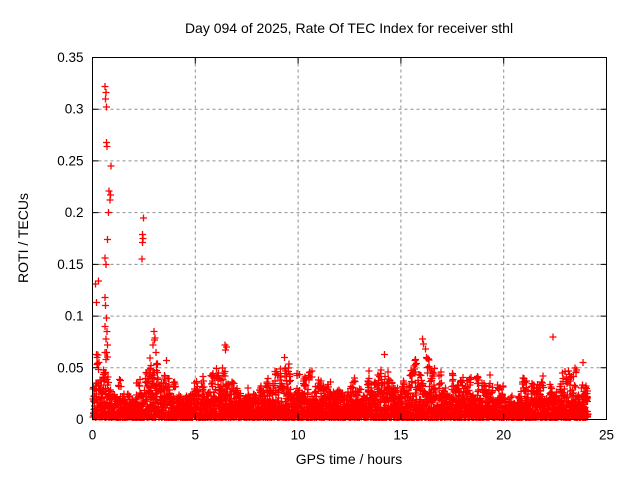 Image resolution: width=640 pixels, height=480 pixels. What do you see at coordinates (74, 109) in the screenshot?
I see `y-tick-label: 0.3` at bounding box center [74, 109].